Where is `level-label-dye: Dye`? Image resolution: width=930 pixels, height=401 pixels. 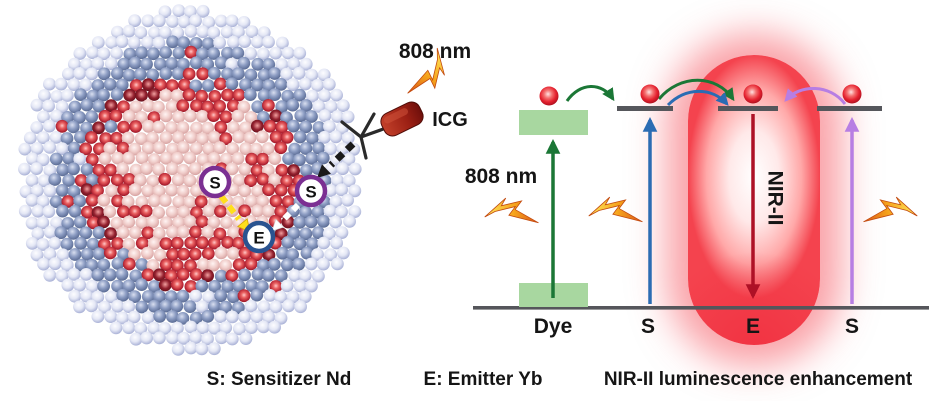 level-label-dye: Dye is located at coordinates (553, 326).